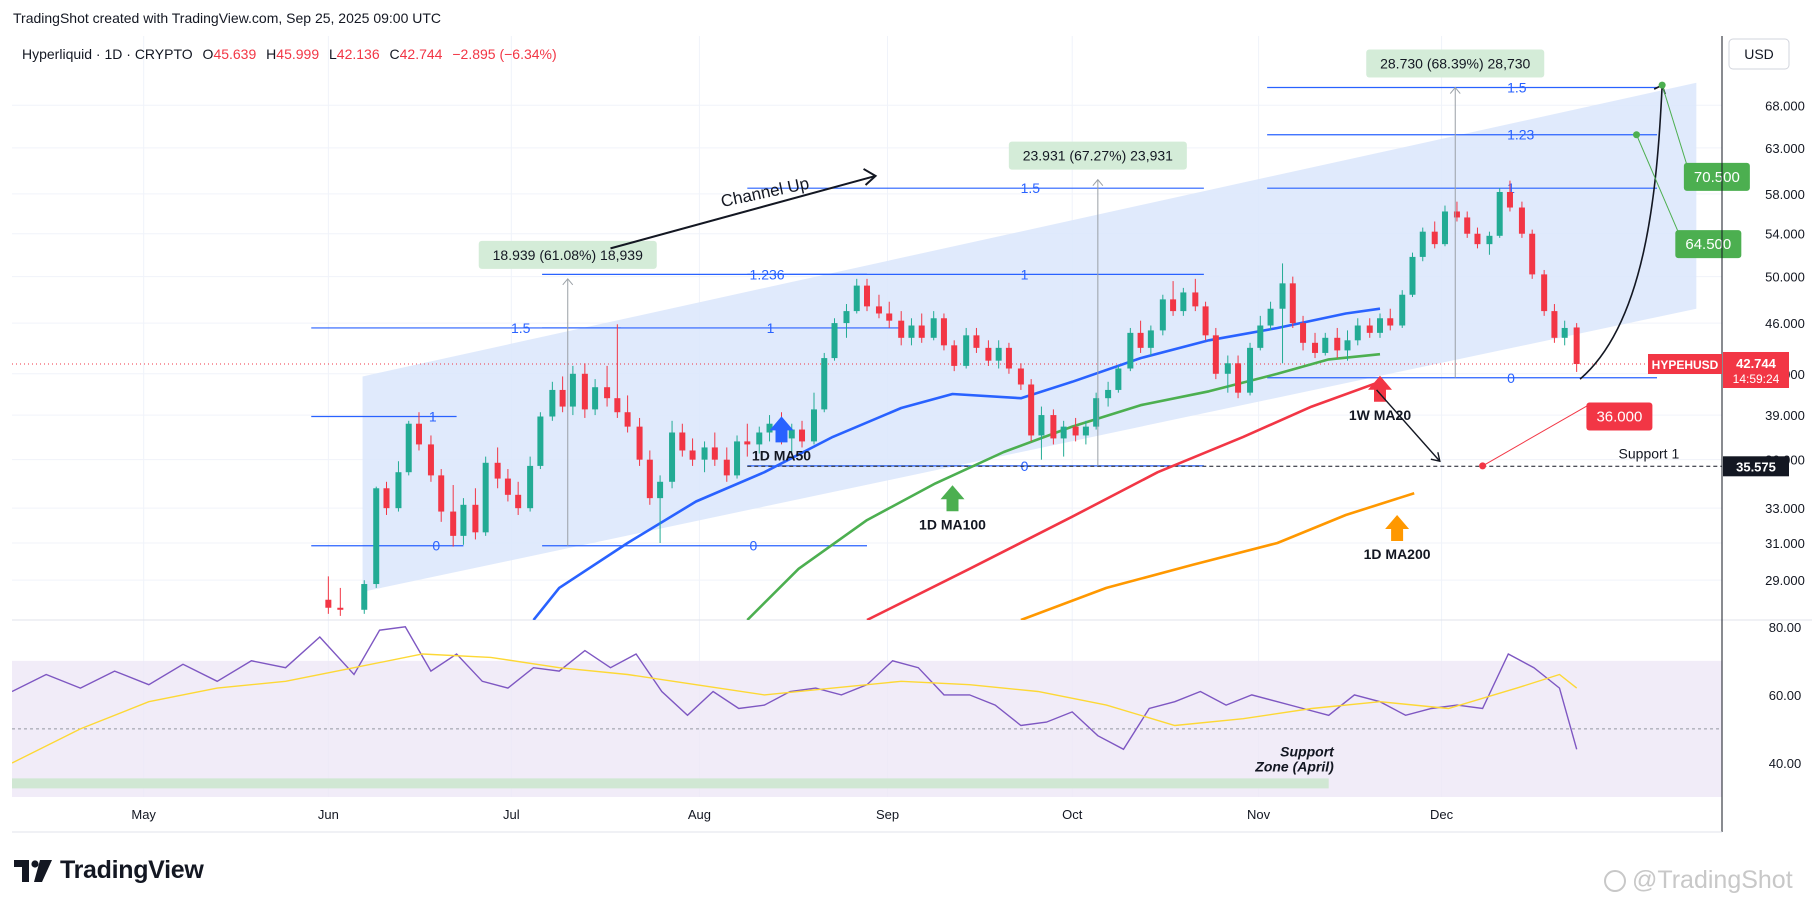  Describe the element at coordinates (1517, 88) in the screenshot. I see `fib-label-9: 1.5` at that location.